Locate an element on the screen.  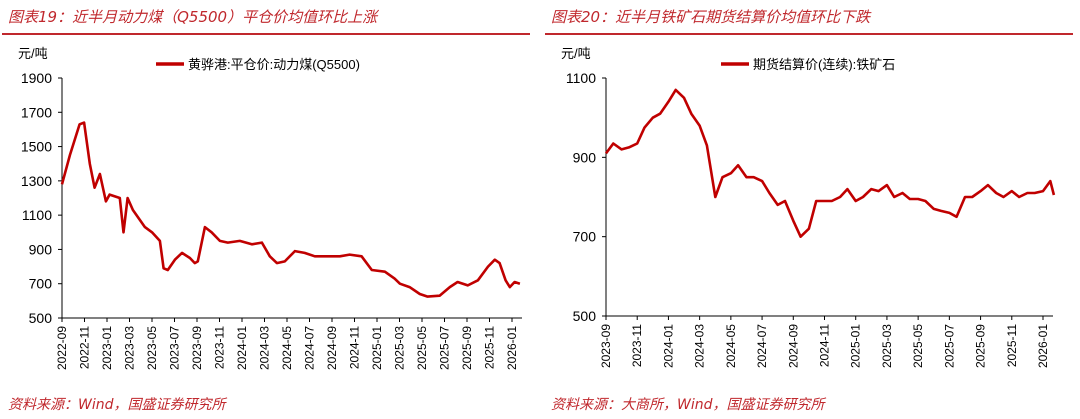
series-line is located at coordinates (830, 163).